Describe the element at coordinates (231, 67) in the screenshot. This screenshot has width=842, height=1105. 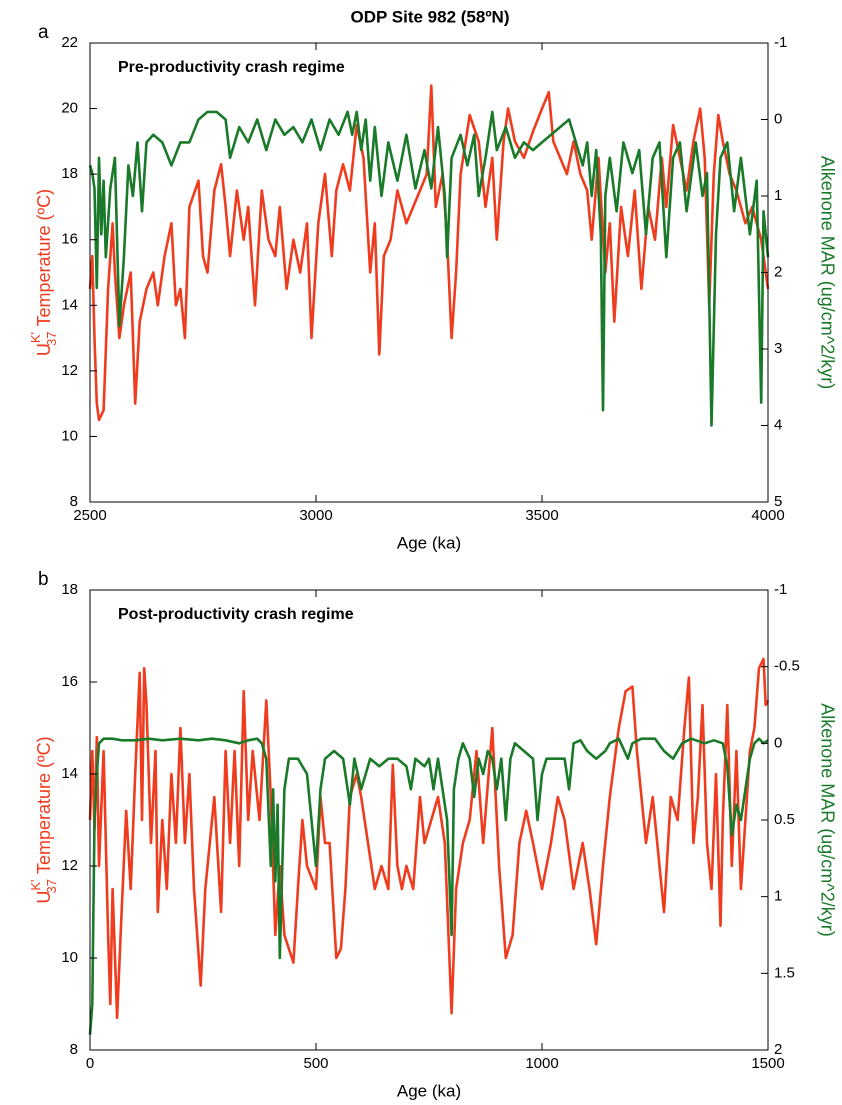
I see `annotation: Pre-productivity crash regime` at that location.